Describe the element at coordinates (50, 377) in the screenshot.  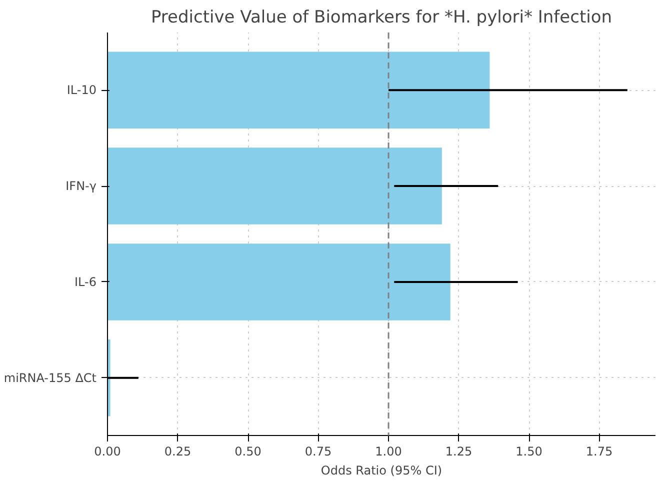
I see `y-tick-label: miRNA-155 ΔCt` at that location.